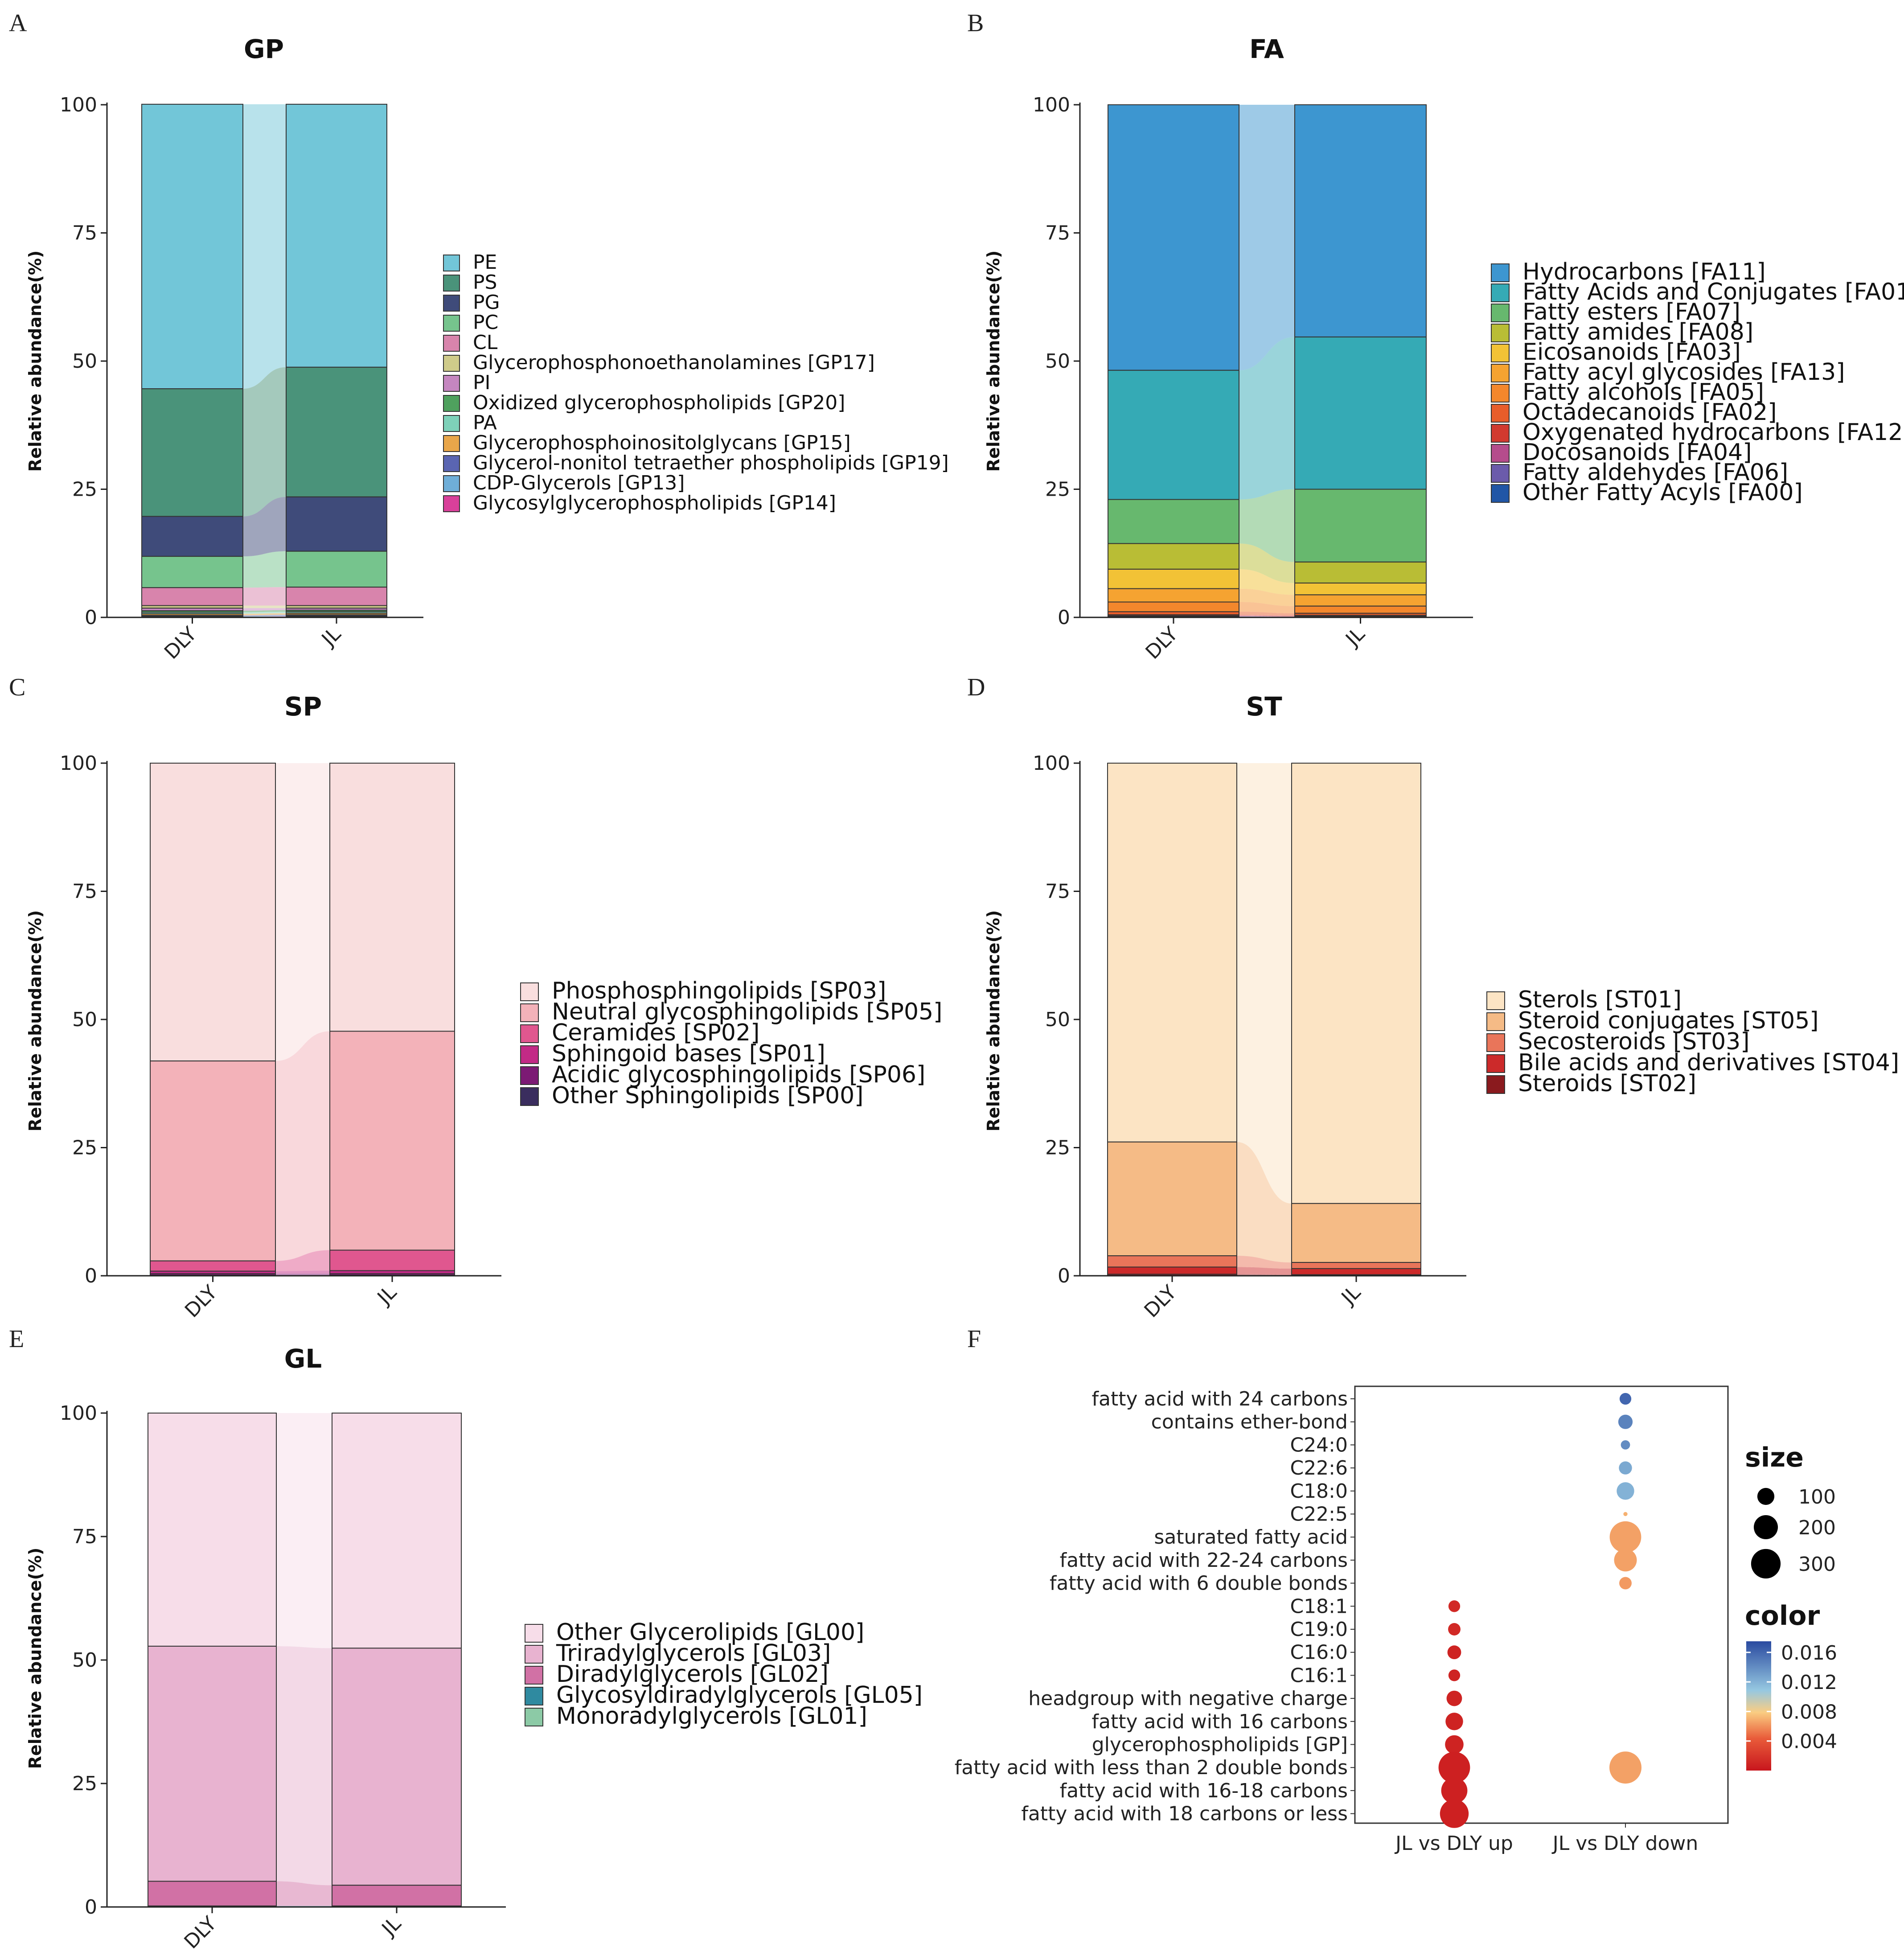  Describe the element at coordinates (78, 763) in the screenshot. I see `y-tick-label: 100` at that location.